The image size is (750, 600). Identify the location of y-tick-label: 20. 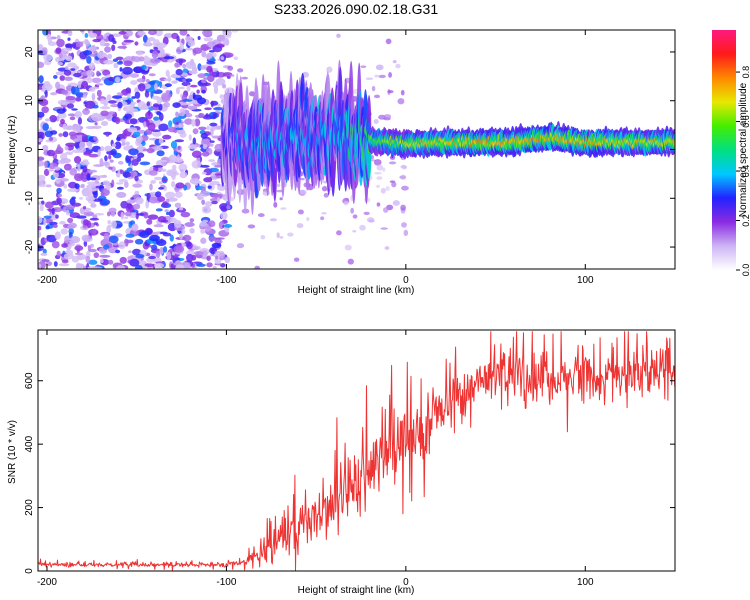
(29, 52).